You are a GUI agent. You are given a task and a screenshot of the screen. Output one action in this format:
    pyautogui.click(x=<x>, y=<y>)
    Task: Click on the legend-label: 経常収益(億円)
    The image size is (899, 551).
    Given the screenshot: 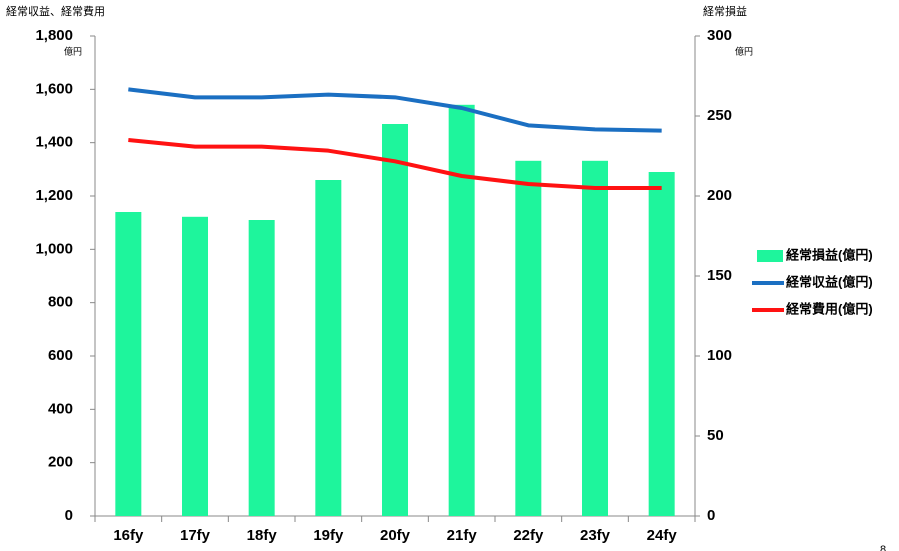 What is the action you would take?
    pyautogui.click(x=829, y=281)
    